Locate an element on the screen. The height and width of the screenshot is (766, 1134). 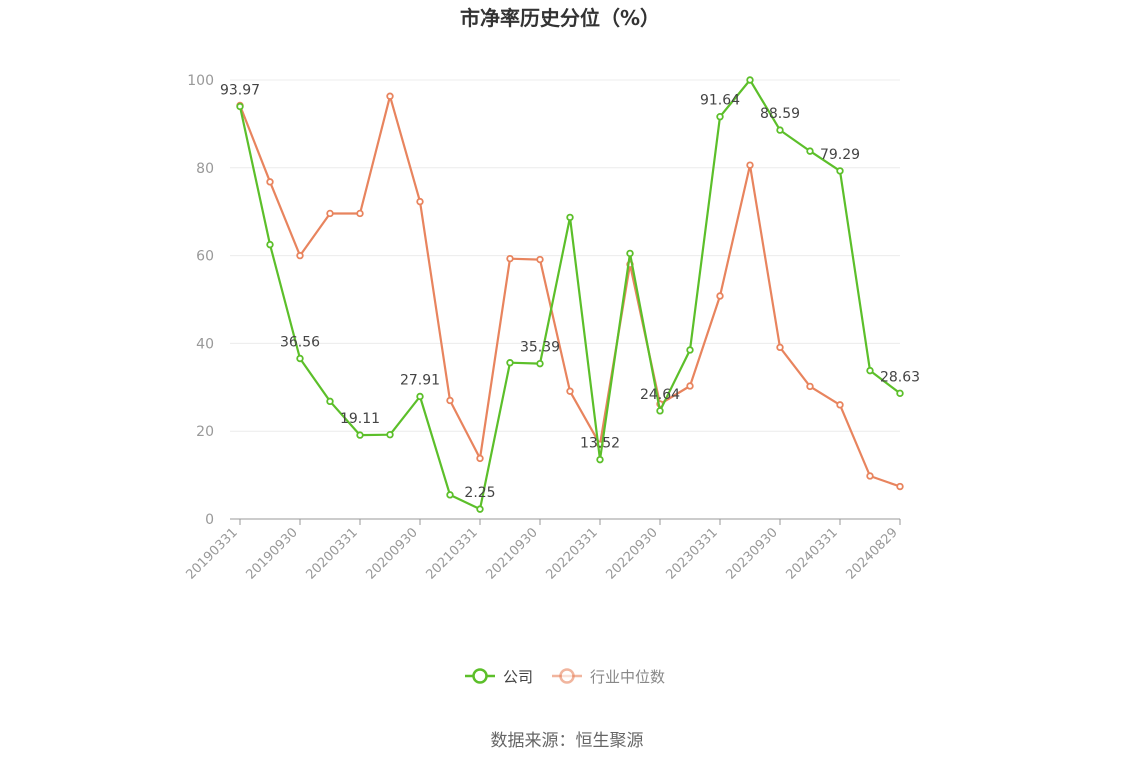
legend: 公司 行业中位数 is located at coordinates (565, 677).